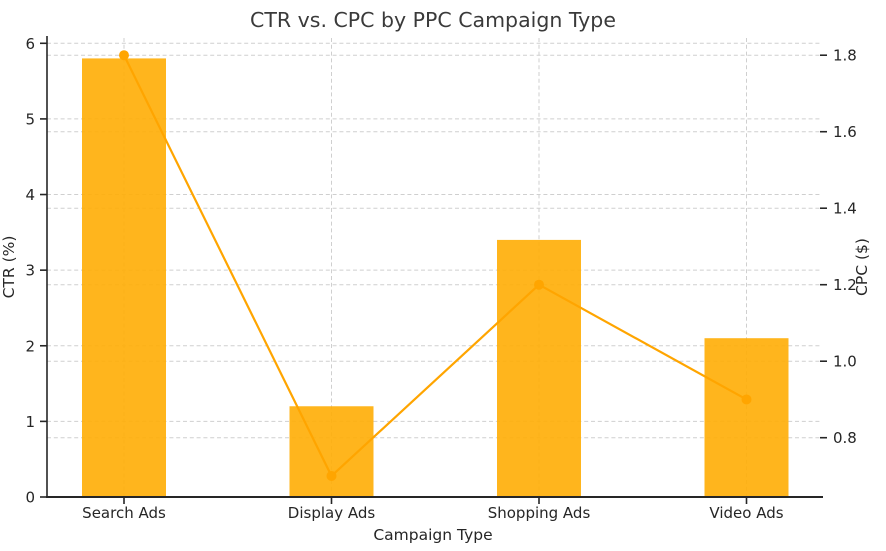 This screenshot has width=886, height=551. Describe the element at coordinates (30, 422) in the screenshot. I see `left-tick-label-1: 1` at that location.